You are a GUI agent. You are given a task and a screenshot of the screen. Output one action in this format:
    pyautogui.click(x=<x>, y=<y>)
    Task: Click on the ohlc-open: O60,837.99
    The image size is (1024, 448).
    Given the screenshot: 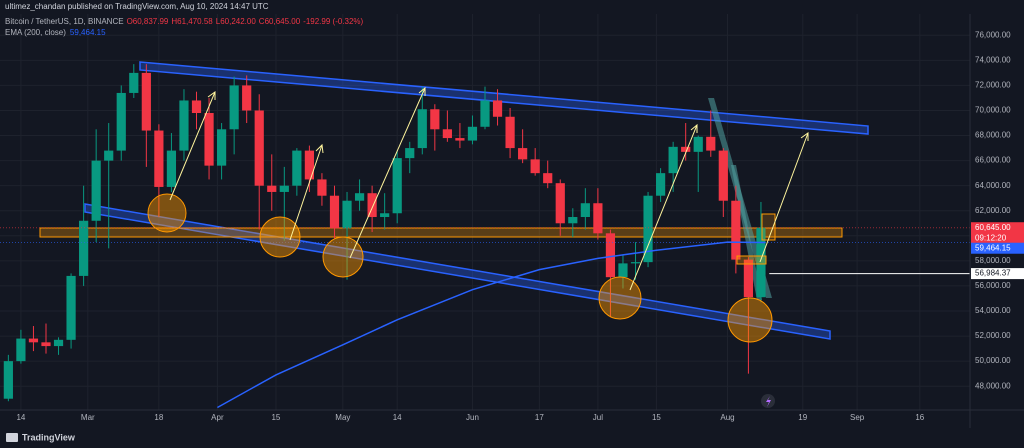 What is the action you would take?
    pyautogui.click(x=148, y=21)
    